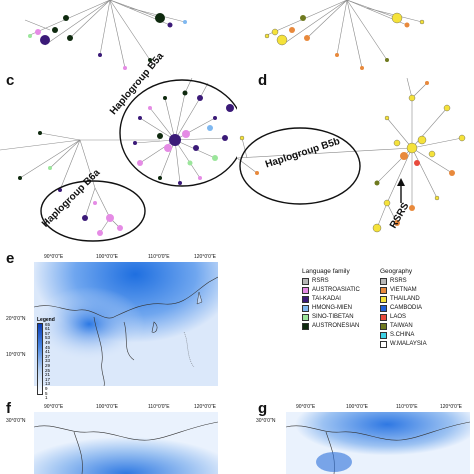  What do you see at coordinates (48, 379) in the screenshot?
I see `map-legend-value: 17` at bounding box center [48, 379].